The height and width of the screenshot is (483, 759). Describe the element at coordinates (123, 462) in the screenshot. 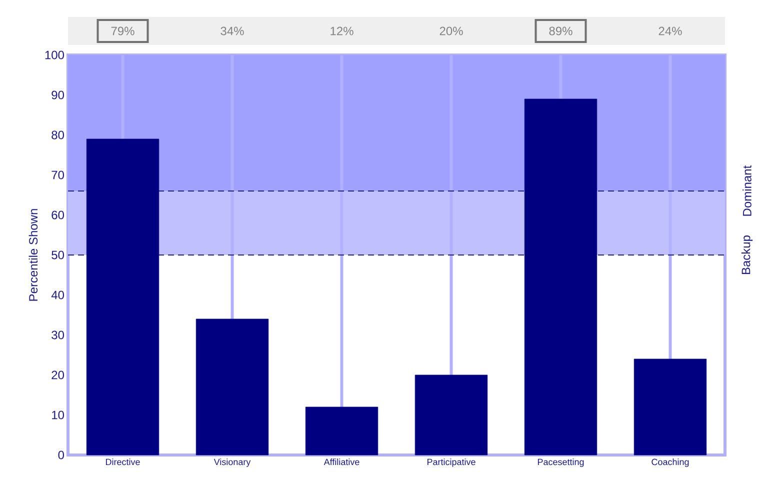

I see `x-tick-label: Directive` at that location.